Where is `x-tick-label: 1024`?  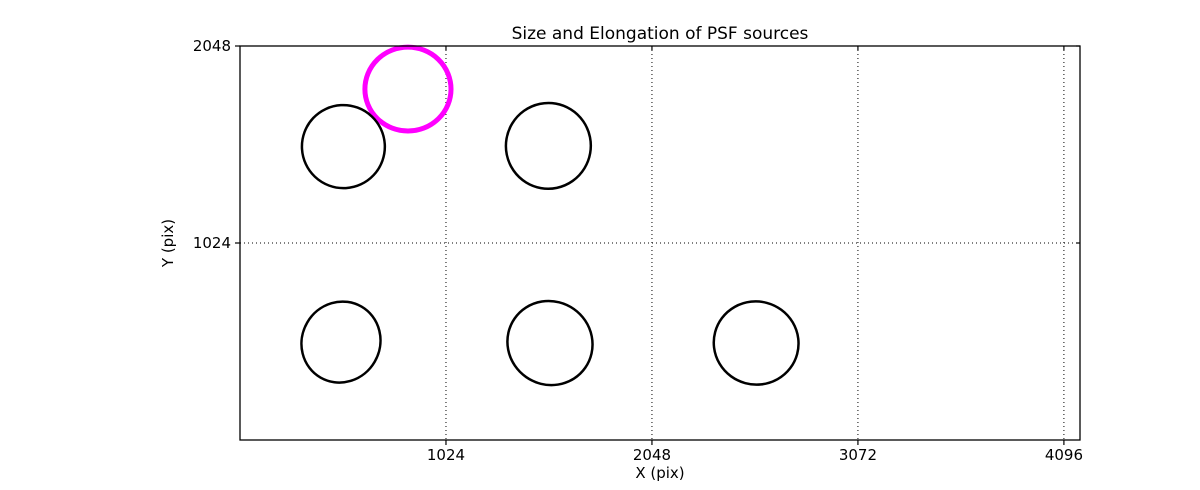
x-tick-label: 1024 is located at coordinates (446, 455).